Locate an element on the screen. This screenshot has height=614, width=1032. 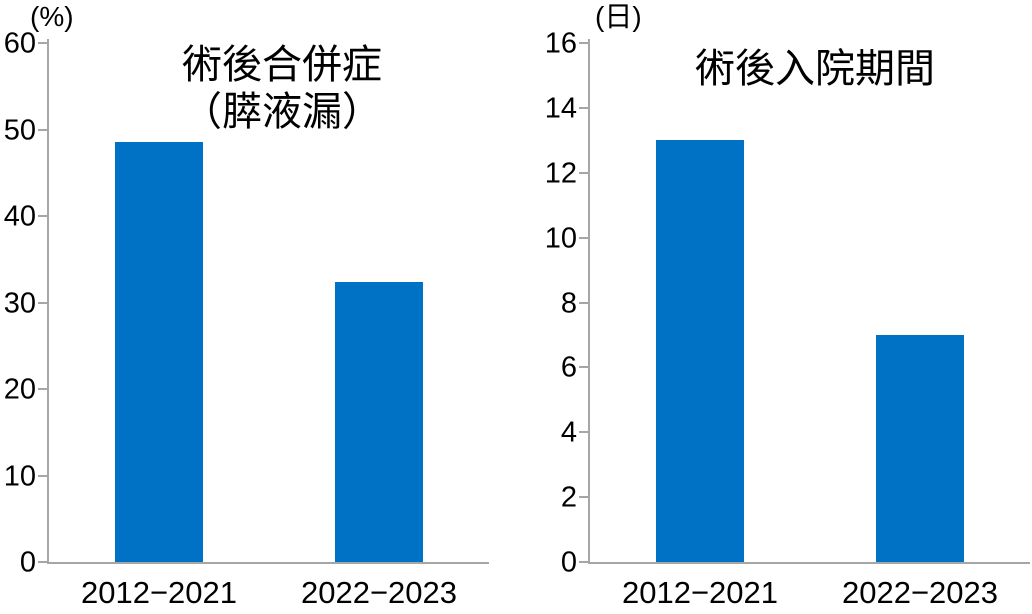
chart-title: 術後合併症 （膵液漏） is located at coordinates (282, 89).